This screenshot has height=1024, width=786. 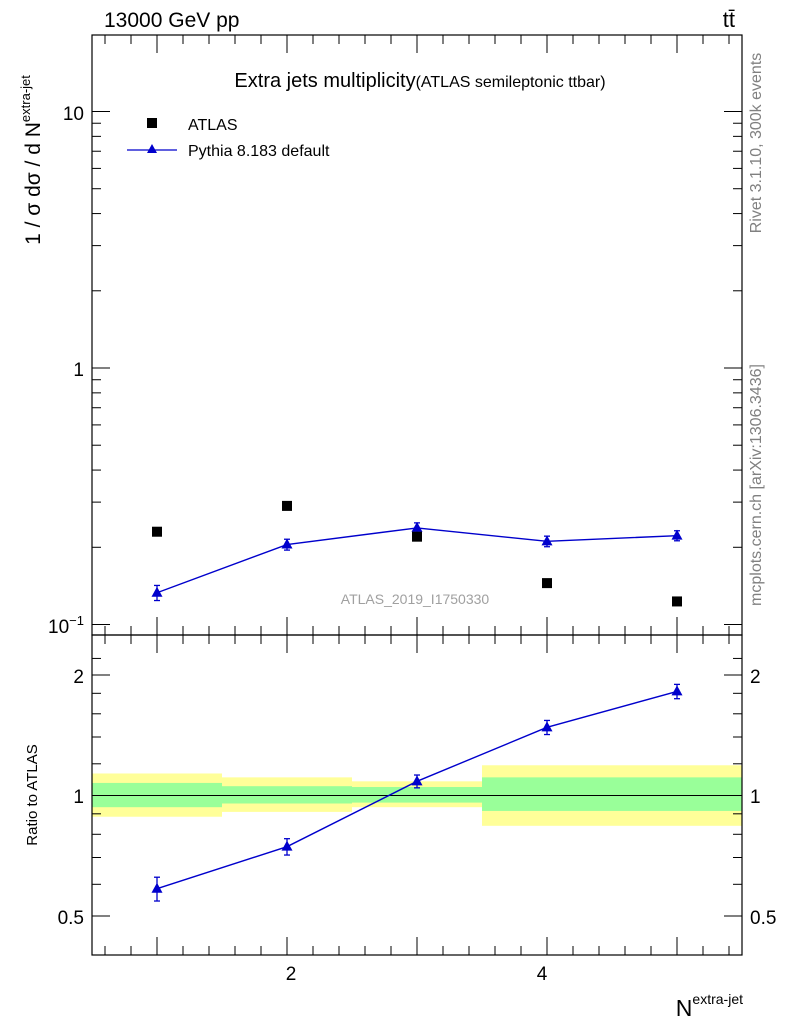 I want to click on ratio-uncertainty-bands, so click(x=417, y=795).